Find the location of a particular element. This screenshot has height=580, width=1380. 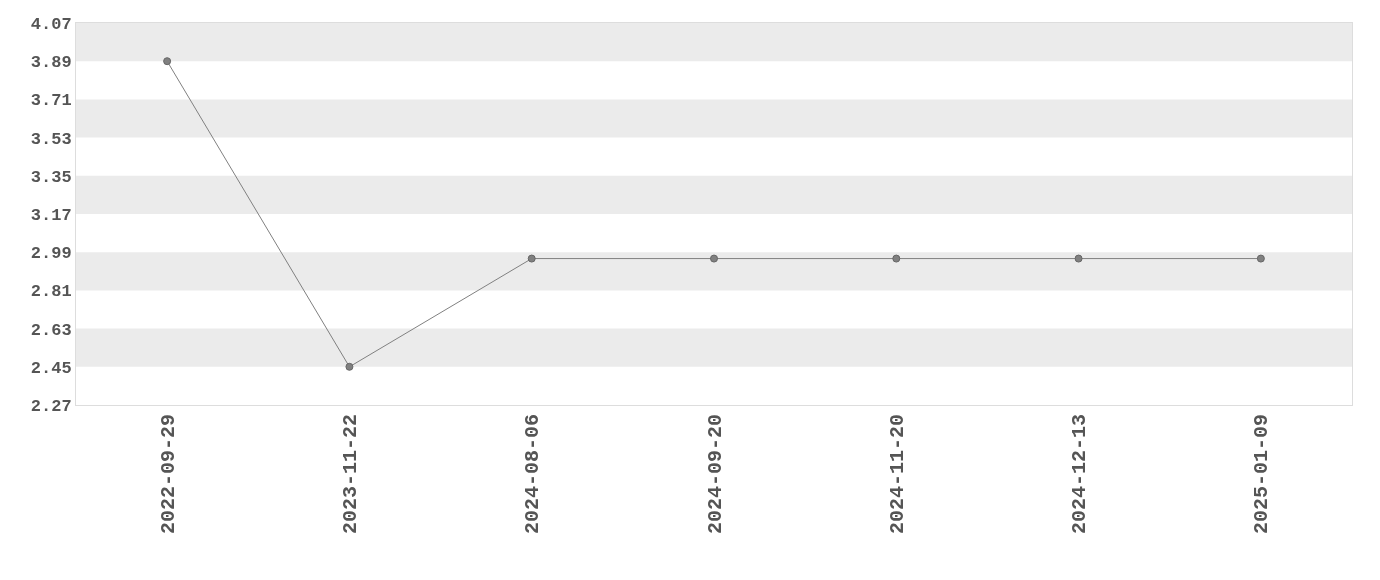

y-tick-label: 3.35 is located at coordinates (51, 177).